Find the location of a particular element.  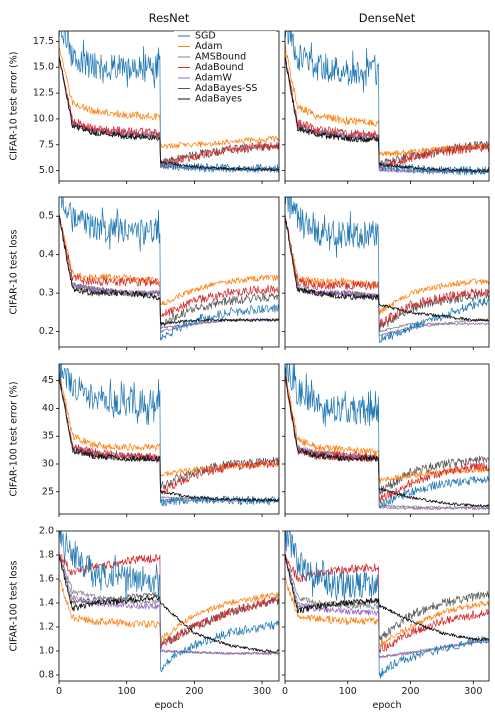

y-axis-label: CIFAR-100 test error (%) is located at coordinates (14, 438).